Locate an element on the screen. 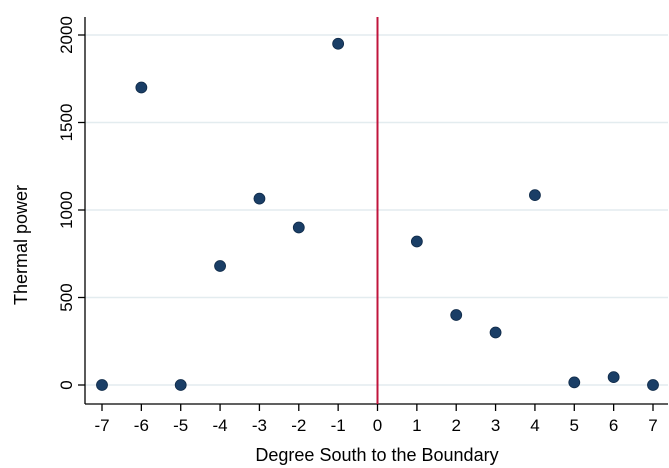  x-tick-label-14: 7 is located at coordinates (652, 425).